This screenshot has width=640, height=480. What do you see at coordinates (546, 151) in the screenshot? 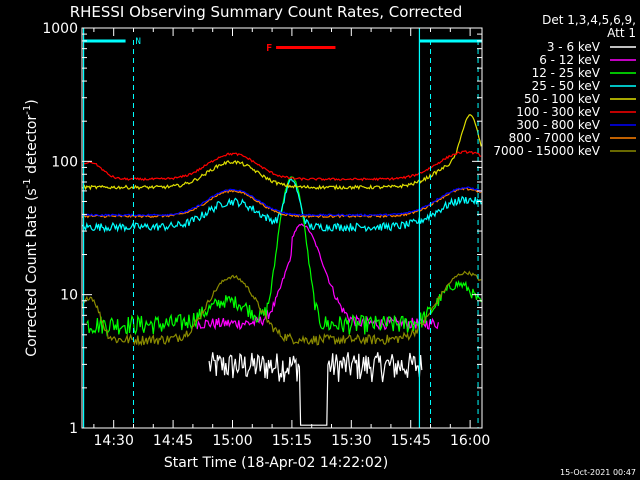
I see `legend-label: 7000 - 15000 keV` at bounding box center [546, 151].